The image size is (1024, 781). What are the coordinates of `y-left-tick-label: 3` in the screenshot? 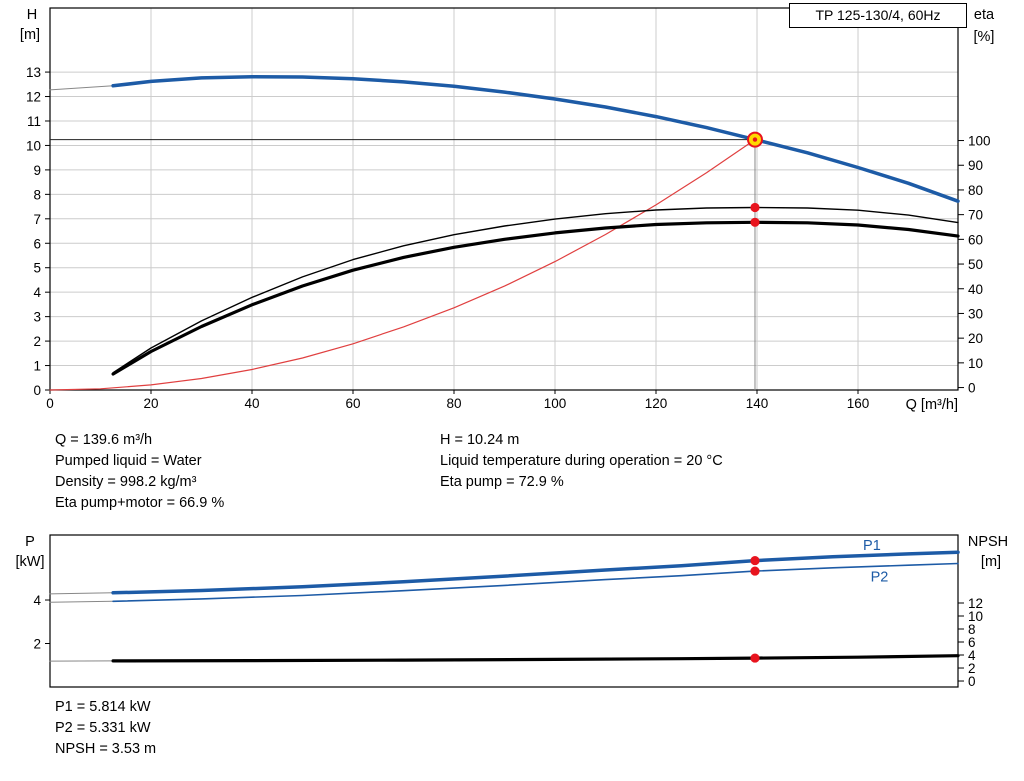 It's located at (37, 317).